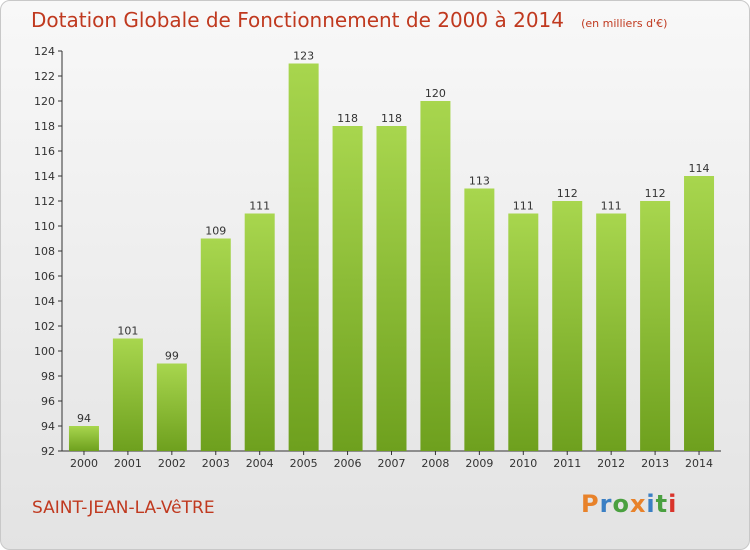  What do you see at coordinates (44, 51) in the screenshot?
I see `y-tick-label: 124` at bounding box center [44, 51].